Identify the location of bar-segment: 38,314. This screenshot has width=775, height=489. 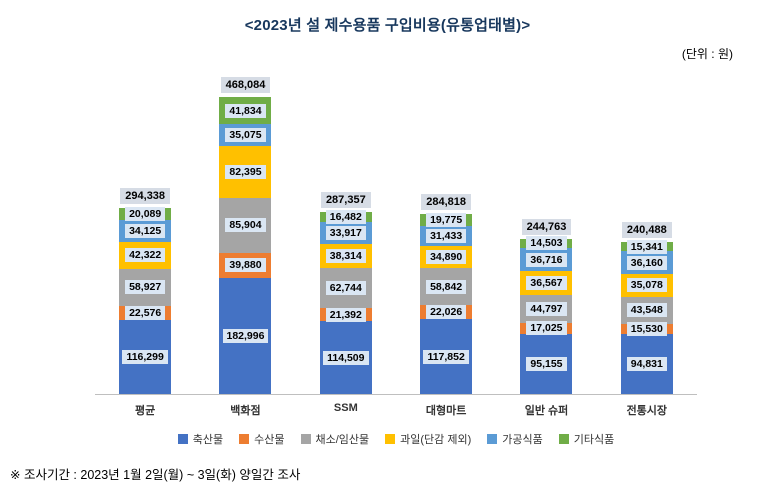
(345, 256).